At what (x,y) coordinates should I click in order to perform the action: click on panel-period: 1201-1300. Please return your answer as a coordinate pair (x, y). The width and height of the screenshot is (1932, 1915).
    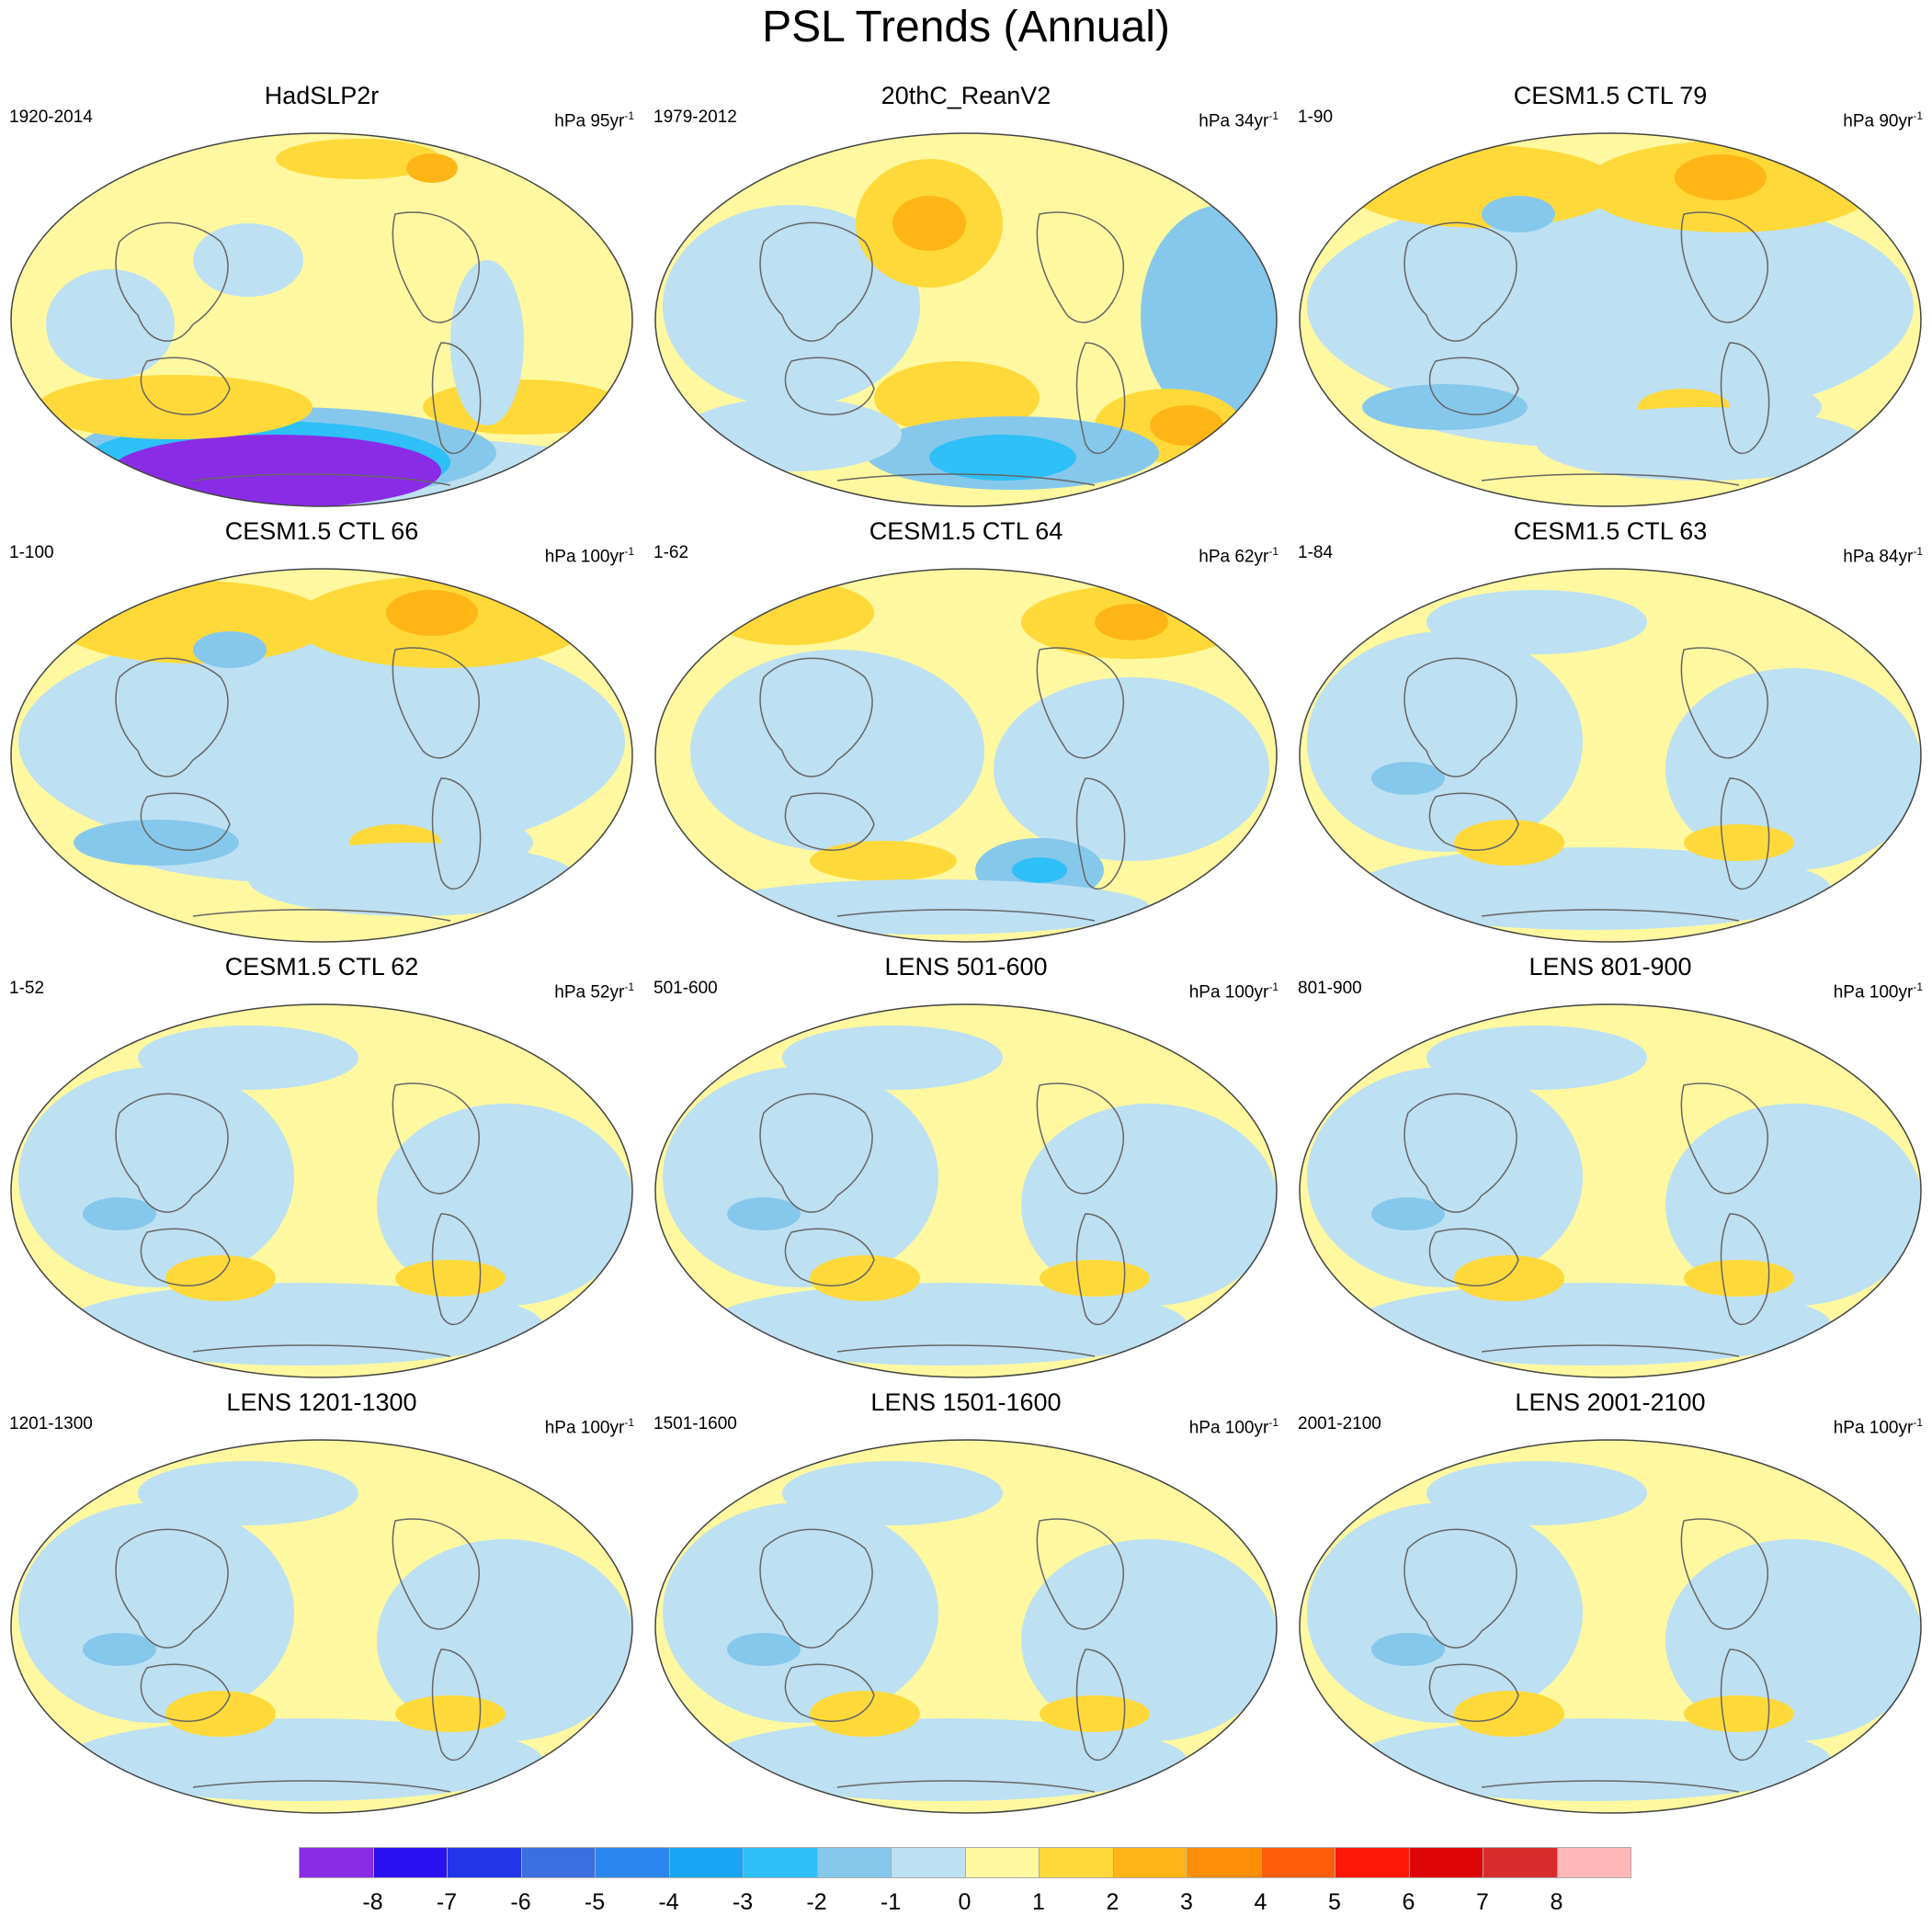
    Looking at the image, I should click on (51, 1423).